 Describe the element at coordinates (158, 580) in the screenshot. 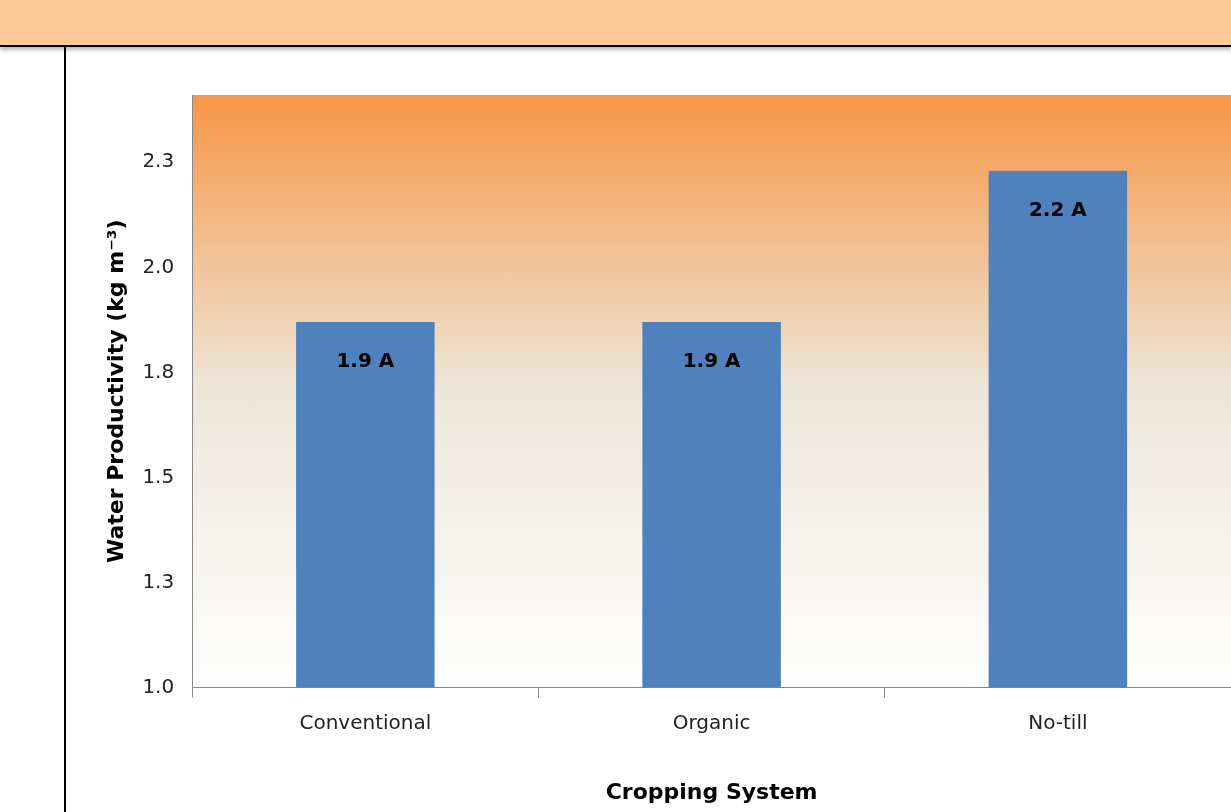

I see `y-tick-label: 1.3` at that location.